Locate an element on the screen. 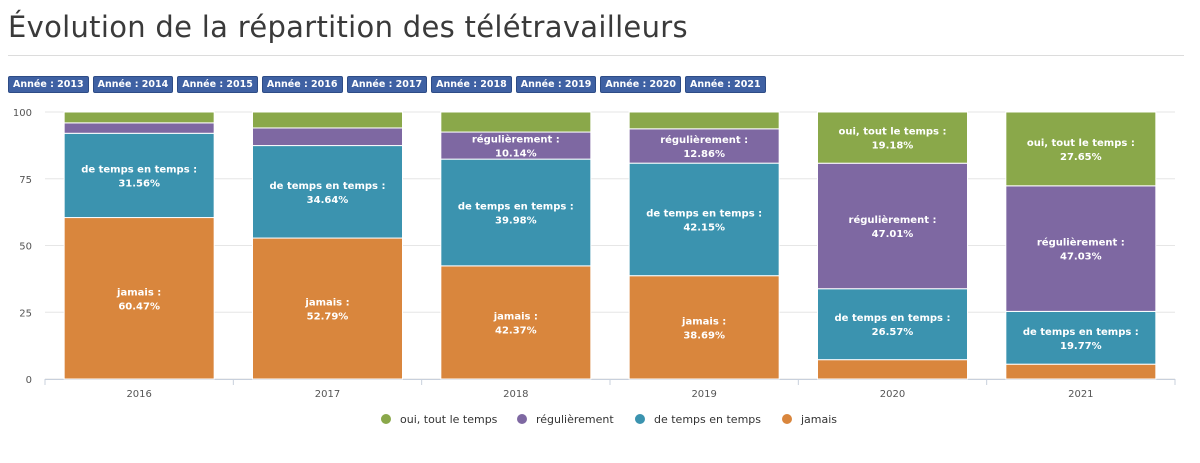 This screenshot has width=1200, height=463. year-filter-2017: Année : 2017 is located at coordinates (387, 84).